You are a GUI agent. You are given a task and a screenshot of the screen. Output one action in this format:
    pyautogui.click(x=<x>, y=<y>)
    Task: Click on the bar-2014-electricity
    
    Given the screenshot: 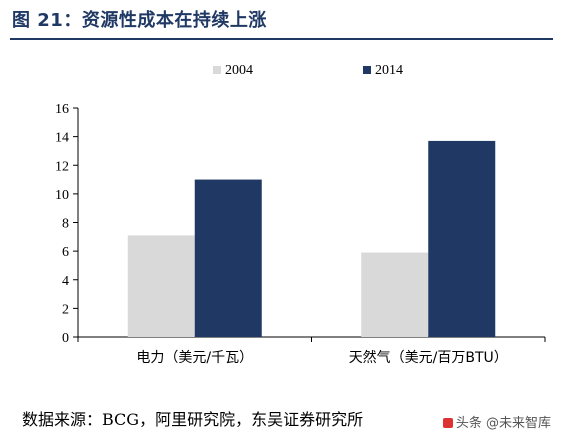 What is the action you would take?
    pyautogui.click(x=228, y=258)
    